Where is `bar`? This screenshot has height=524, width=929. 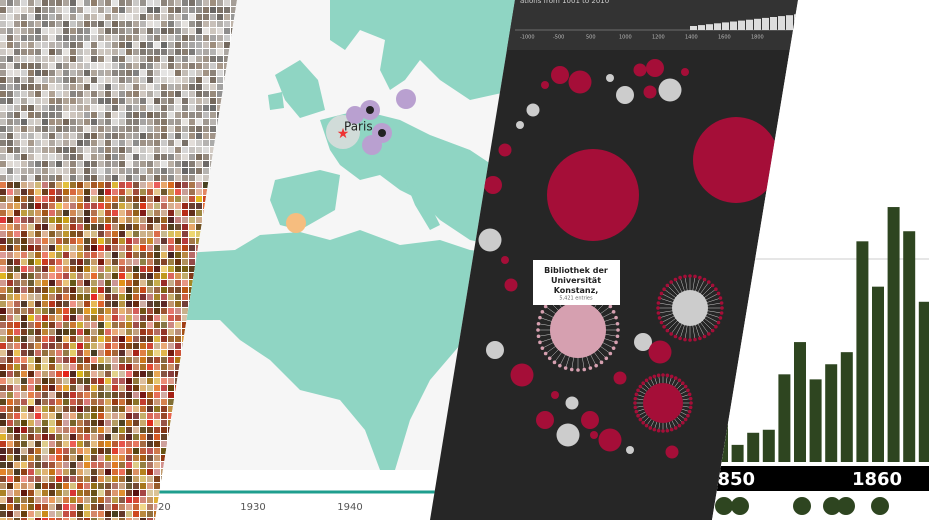 bar is located at coordinates (878, 374).